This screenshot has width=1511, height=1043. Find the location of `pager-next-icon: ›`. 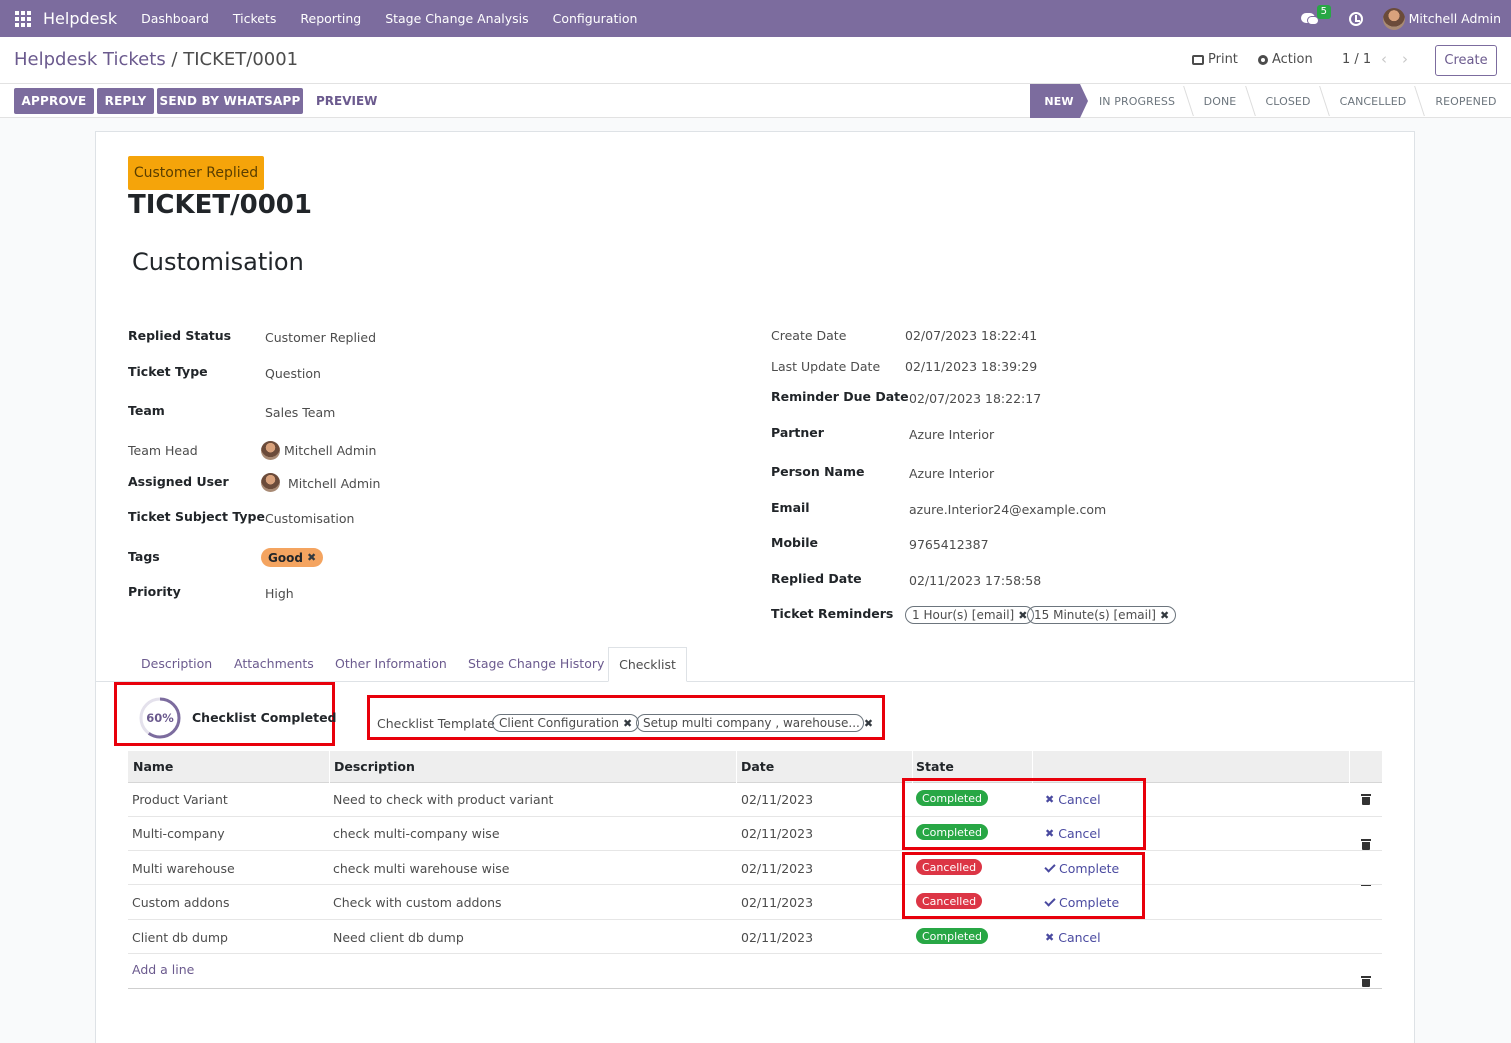

pager-next-icon: › is located at coordinates (1405, 59).